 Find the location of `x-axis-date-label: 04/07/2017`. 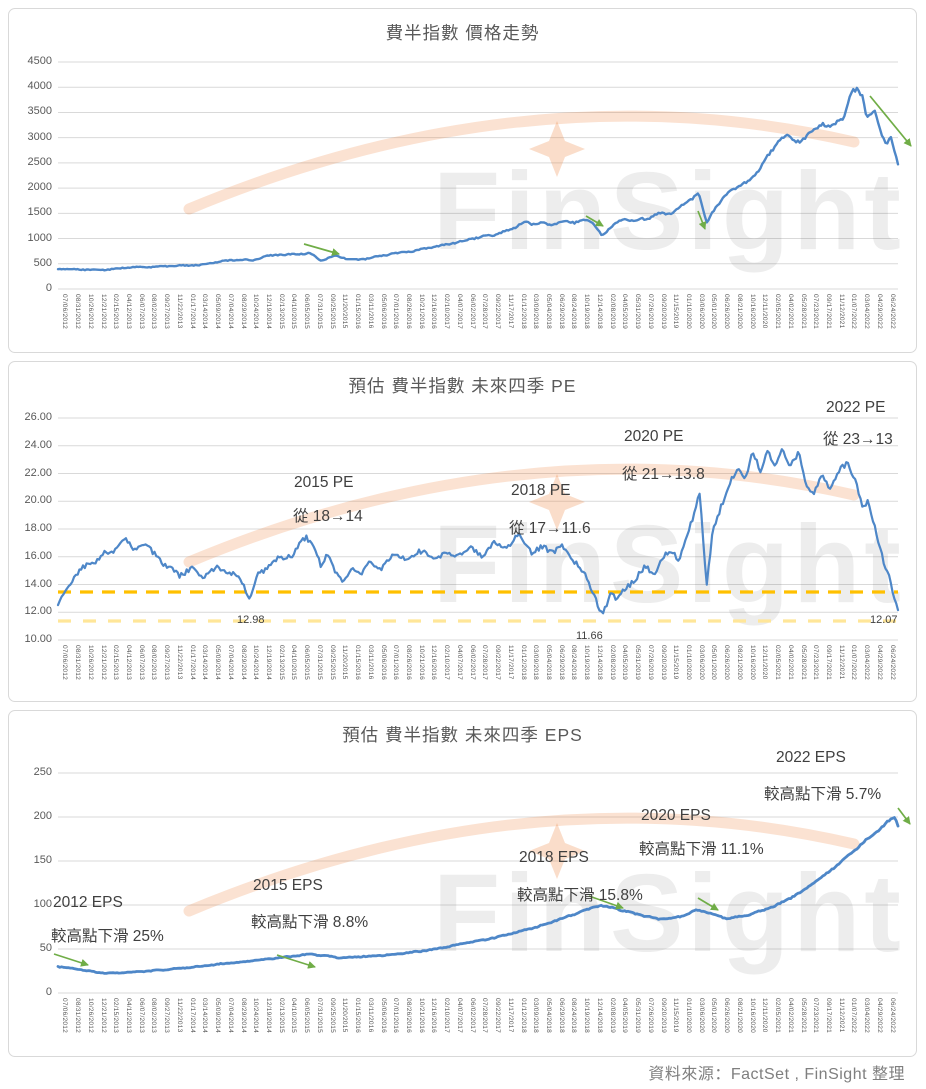

x-axis-date-label: 04/07/2017 is located at coordinates (459, 1016).